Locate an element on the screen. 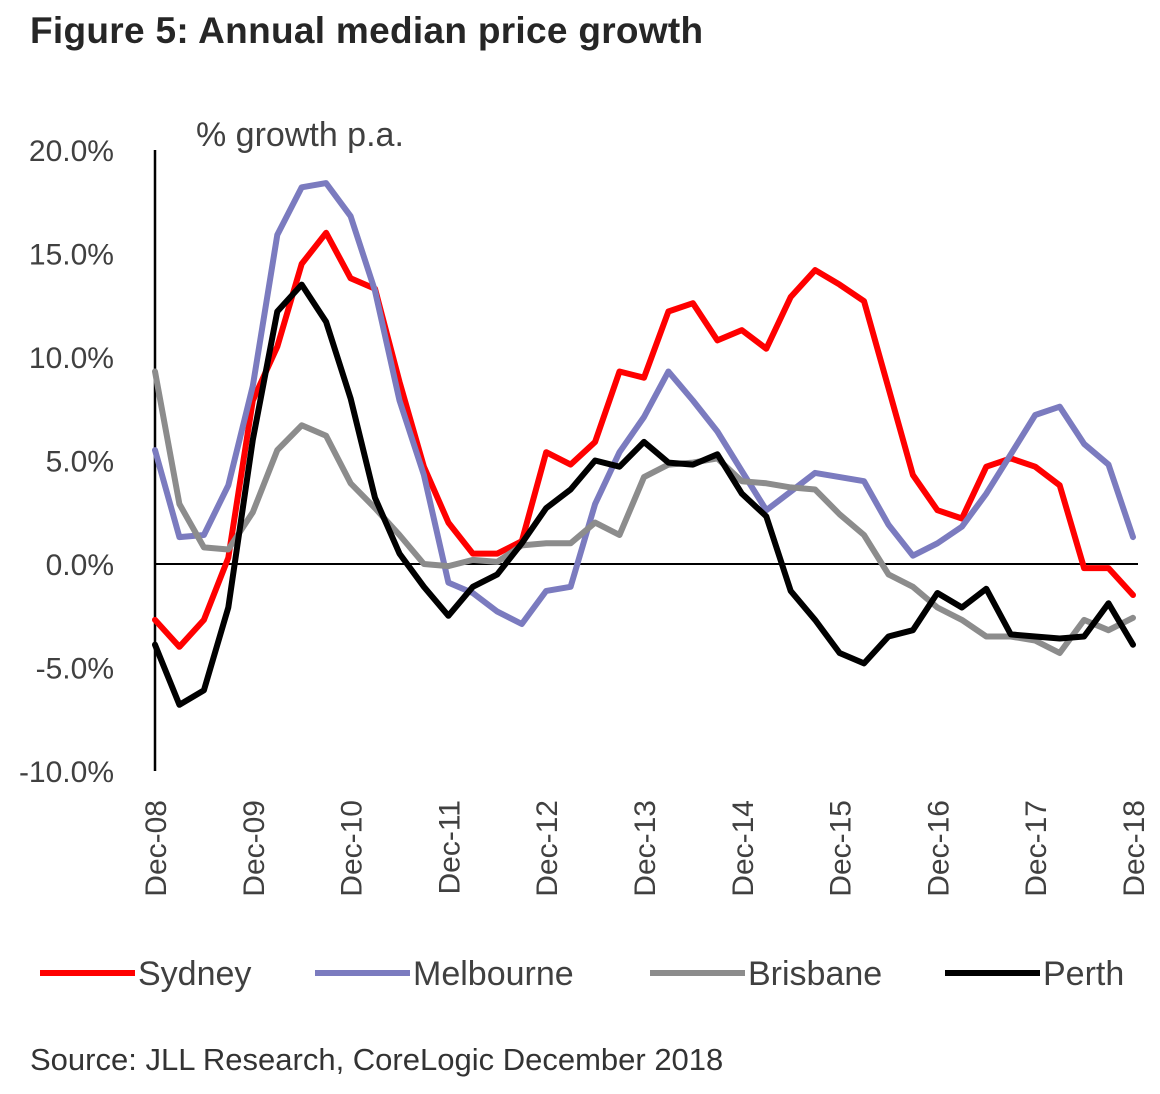  x-tick-label: Dec-10 is located at coordinates (352, 848).